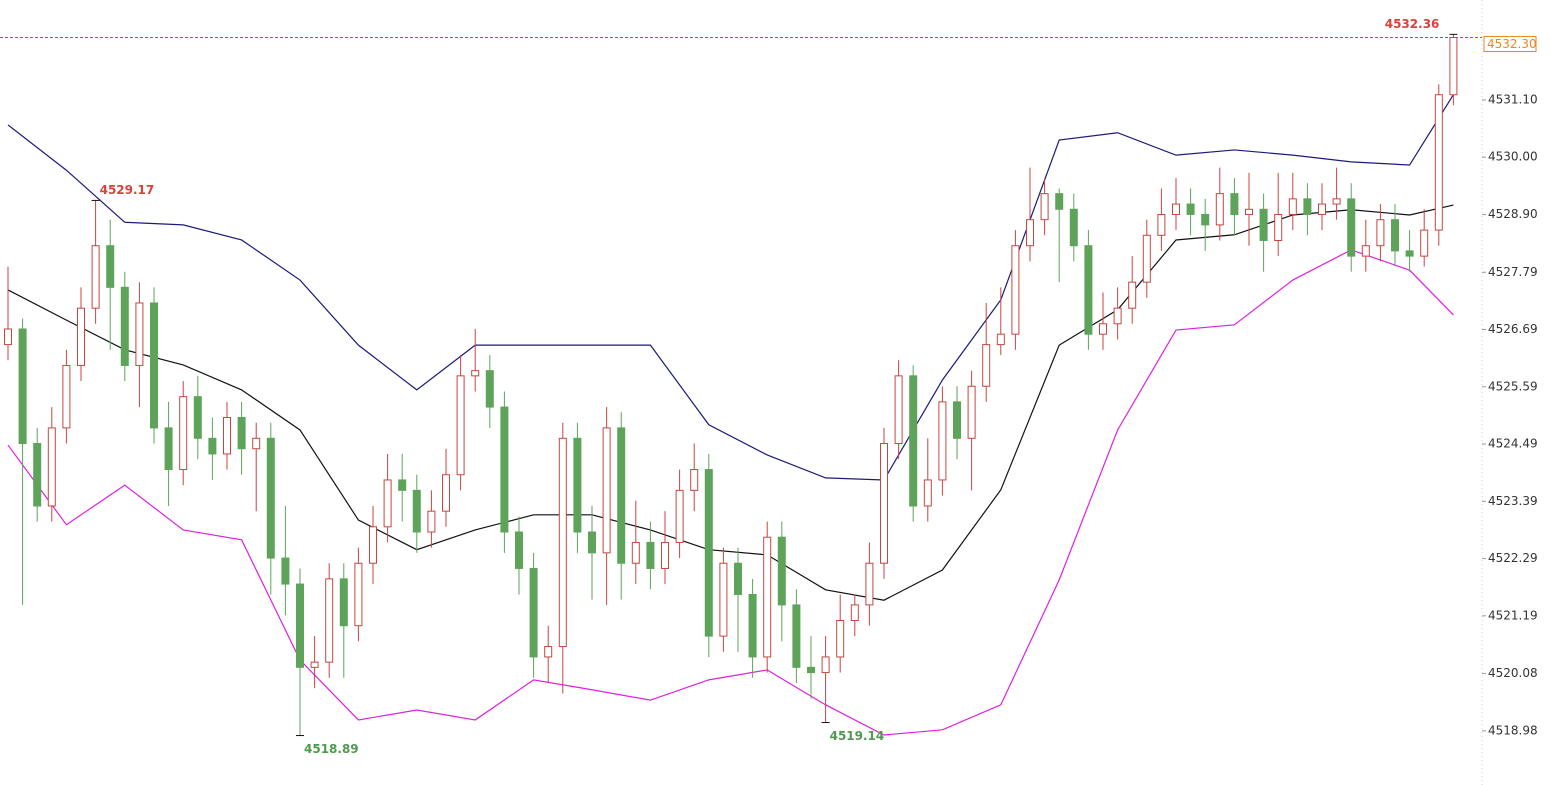 Image resolution: width=1550 pixels, height=785 pixels. I want to click on extreme-label: 4529.17, so click(127, 190).